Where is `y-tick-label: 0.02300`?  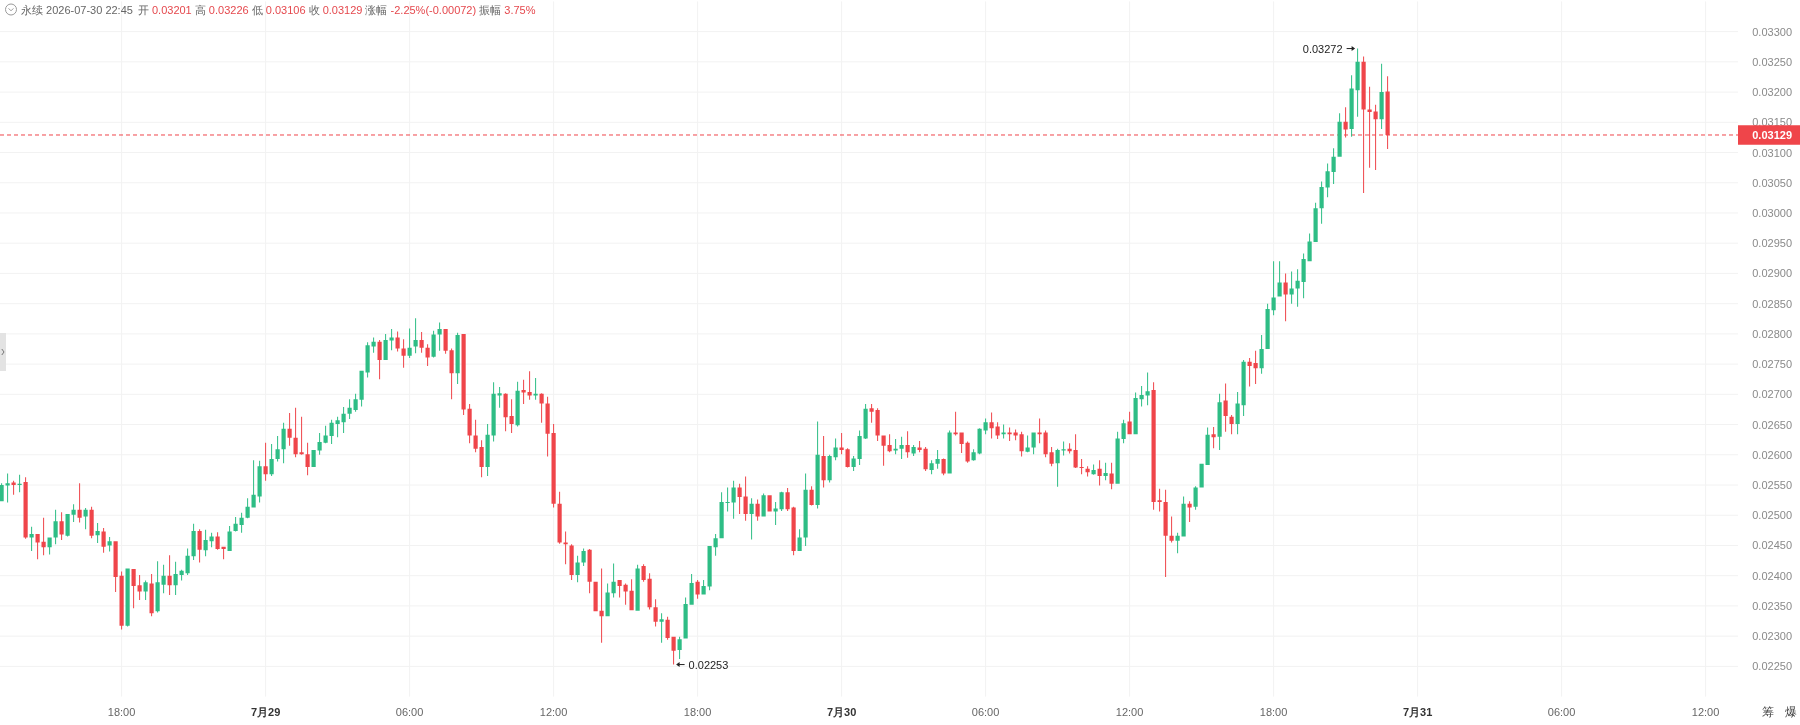 y-tick-label: 0.02300 is located at coordinates (1772, 636).